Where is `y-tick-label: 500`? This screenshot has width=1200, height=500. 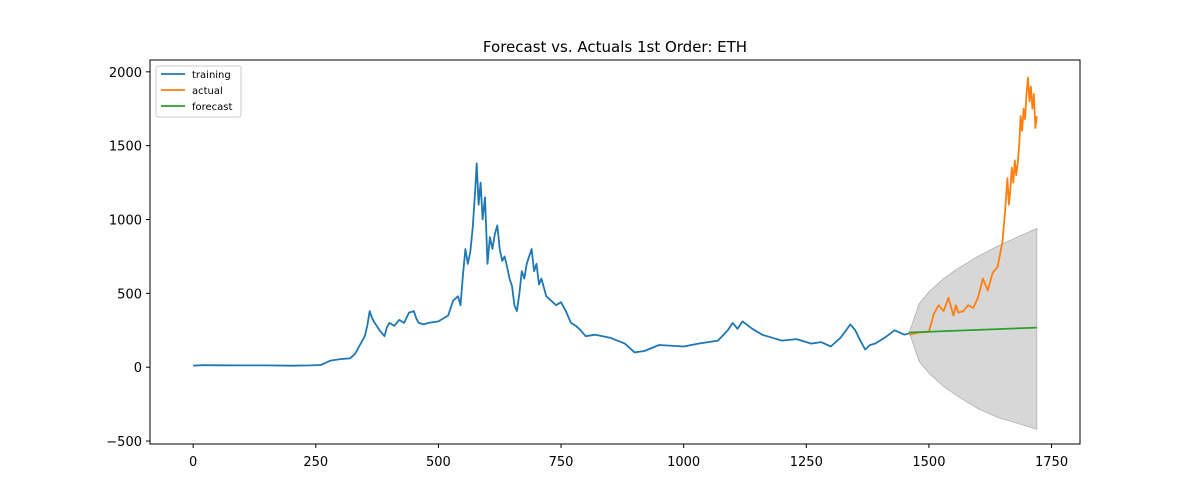 y-tick-label: 500 is located at coordinates (129, 294).